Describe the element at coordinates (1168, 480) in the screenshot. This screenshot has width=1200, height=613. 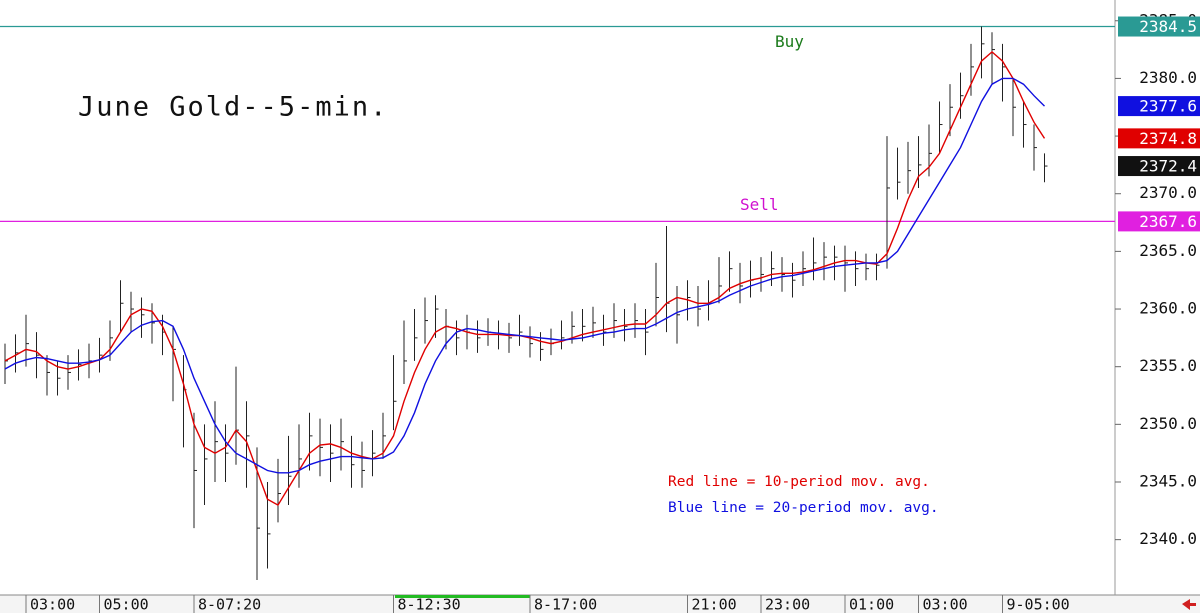
I see `y-tick-label: 2345.0` at that location.